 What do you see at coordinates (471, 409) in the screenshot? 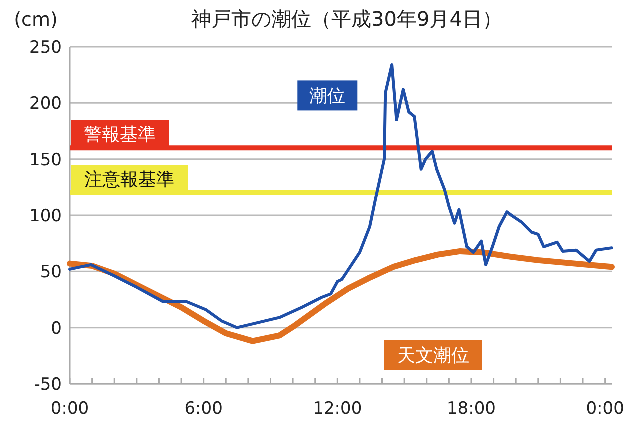
I see `x-tick-label: 18:00` at bounding box center [471, 409].